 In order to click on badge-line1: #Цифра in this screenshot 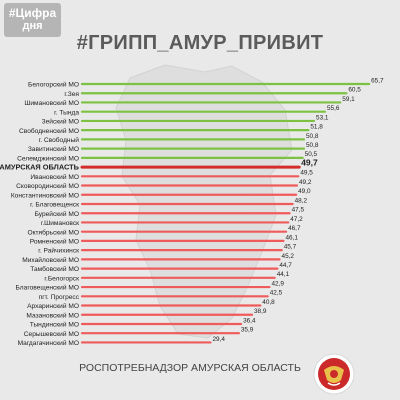, I will do `click(32, 13)`.